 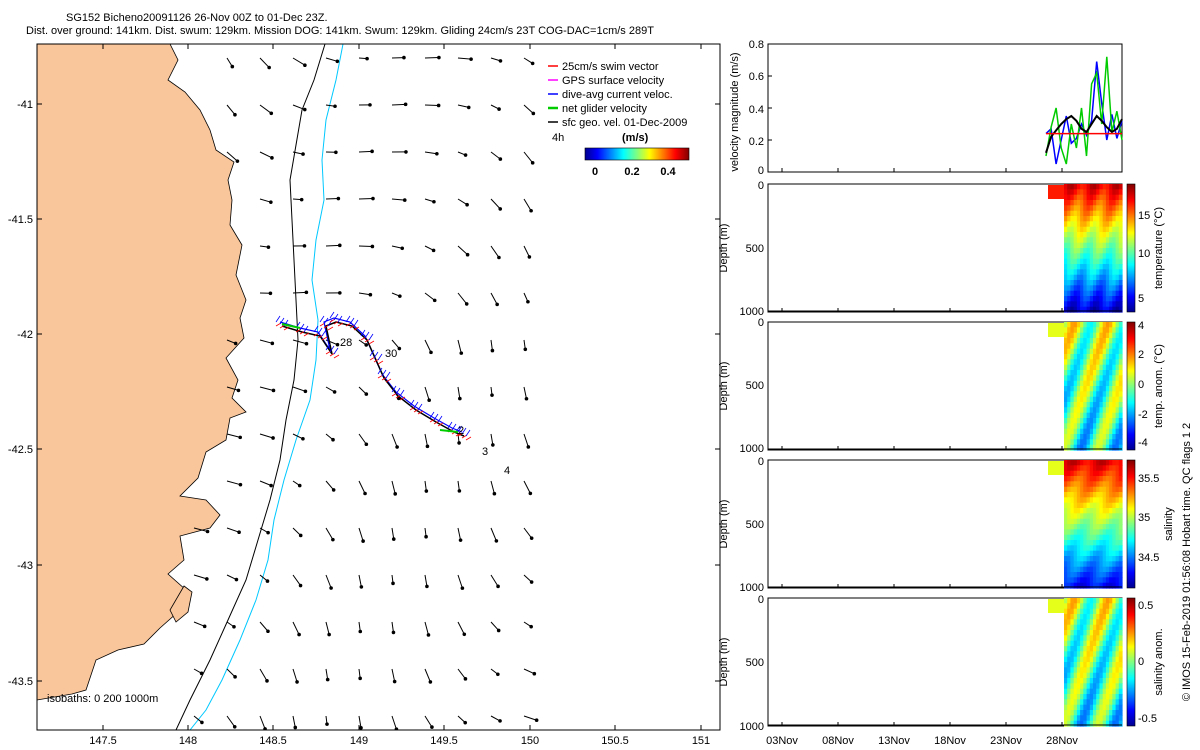 What do you see at coordinates (1148, 558) in the screenshot?
I see `sal-cbar-tick: 34.5` at bounding box center [1148, 558].